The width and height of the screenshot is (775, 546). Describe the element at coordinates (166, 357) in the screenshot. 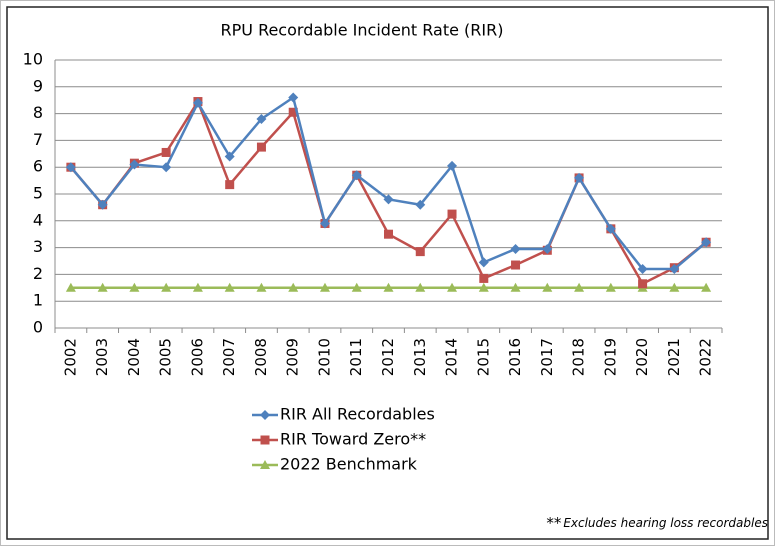

I see `x-tick-label: 2005` at that location.